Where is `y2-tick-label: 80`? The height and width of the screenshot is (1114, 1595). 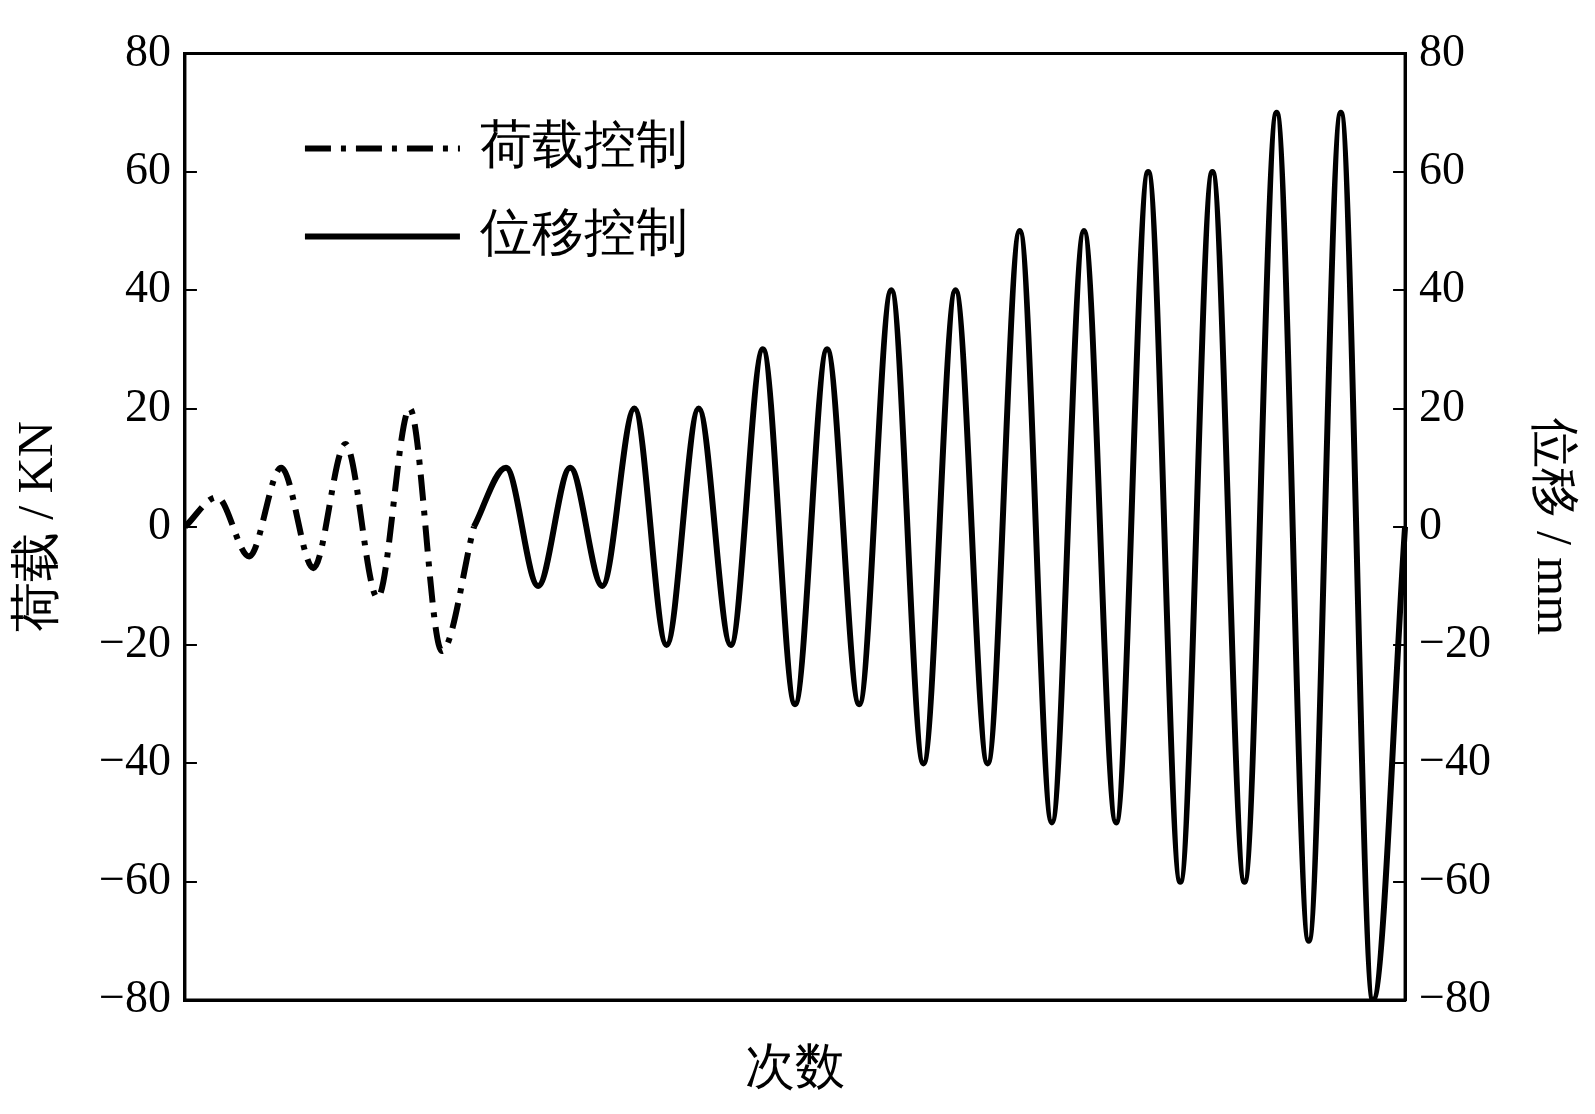 y2-tick-label: 80 is located at coordinates (1442, 50).